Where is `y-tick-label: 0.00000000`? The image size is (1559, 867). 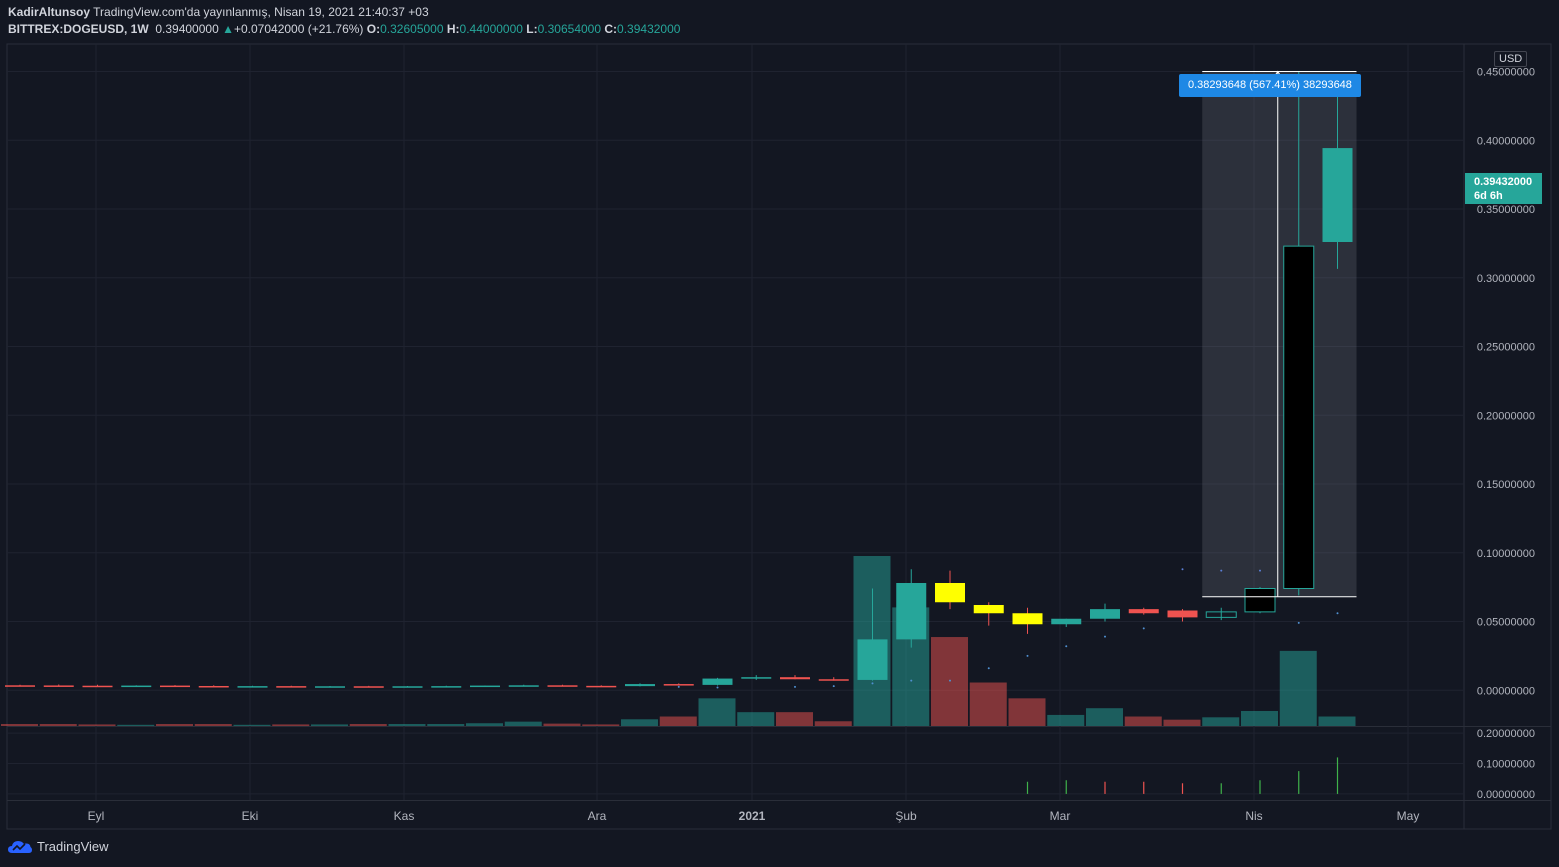 y-tick-label: 0.00000000 is located at coordinates (1506, 691).